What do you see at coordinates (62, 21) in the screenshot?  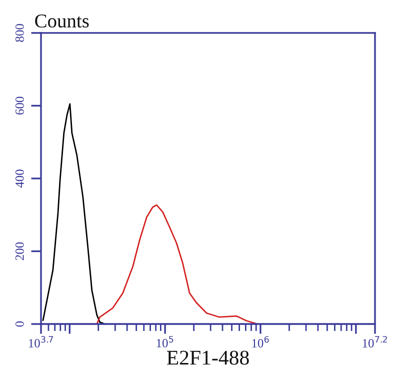 I see `y-axis-title: Counts` at bounding box center [62, 21].